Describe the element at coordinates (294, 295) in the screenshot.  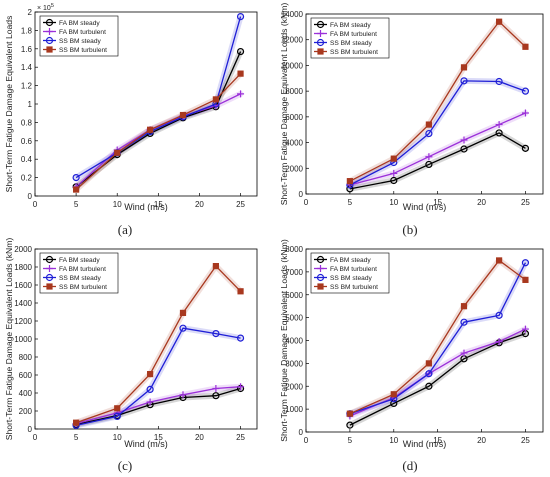
I see `y-tick-label: 6000` at that location.